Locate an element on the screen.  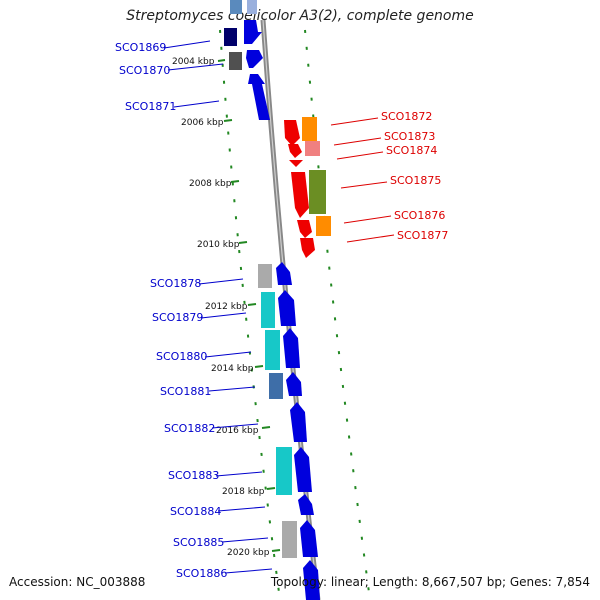
gene-label-sco1877: SCO1877 is located at coordinates (397, 236).